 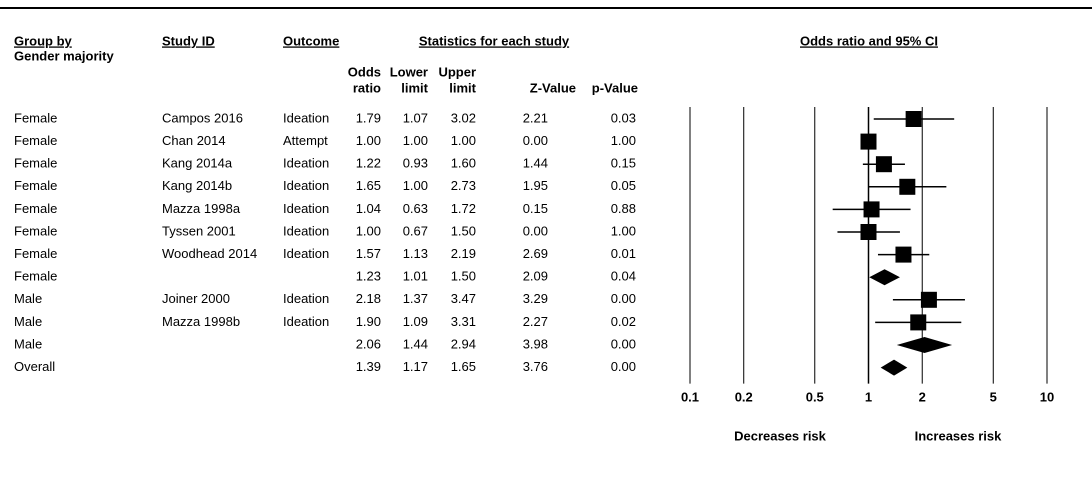 What do you see at coordinates (535, 117) in the screenshot?
I see `z-cell: 2.21` at bounding box center [535, 117].